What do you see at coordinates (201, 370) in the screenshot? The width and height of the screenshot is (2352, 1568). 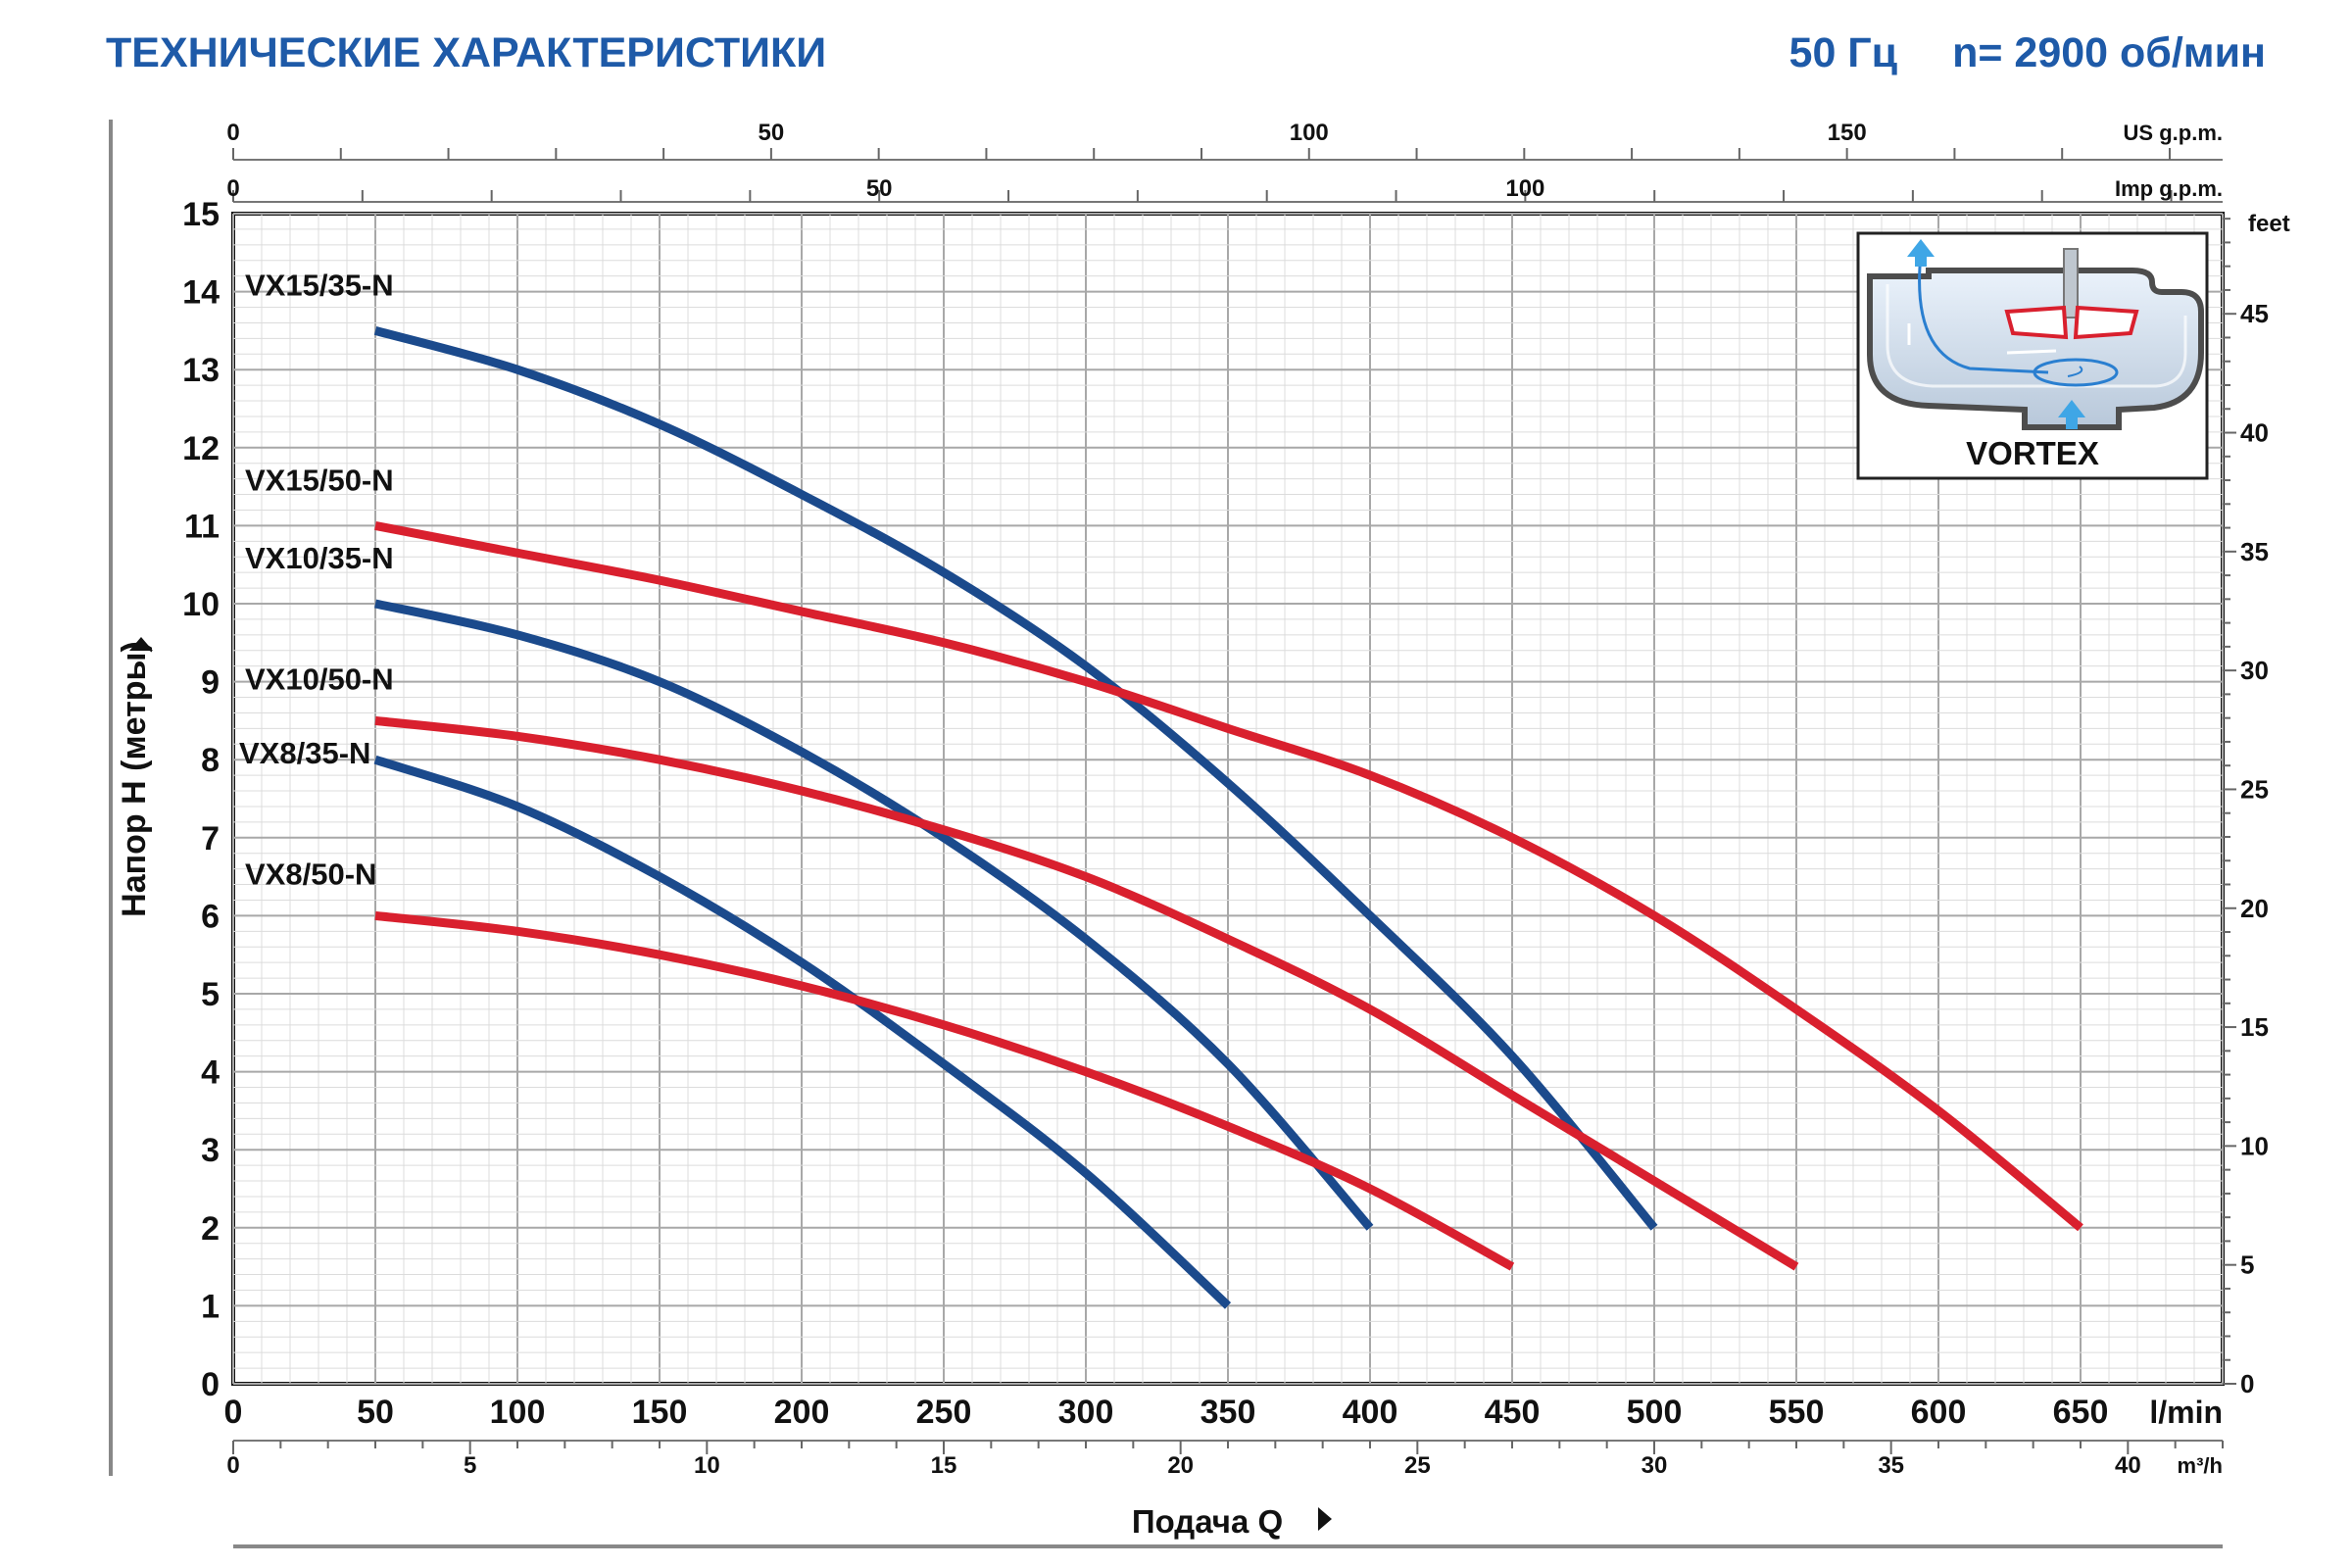 I see `y-tick-label: 13` at bounding box center [201, 370].